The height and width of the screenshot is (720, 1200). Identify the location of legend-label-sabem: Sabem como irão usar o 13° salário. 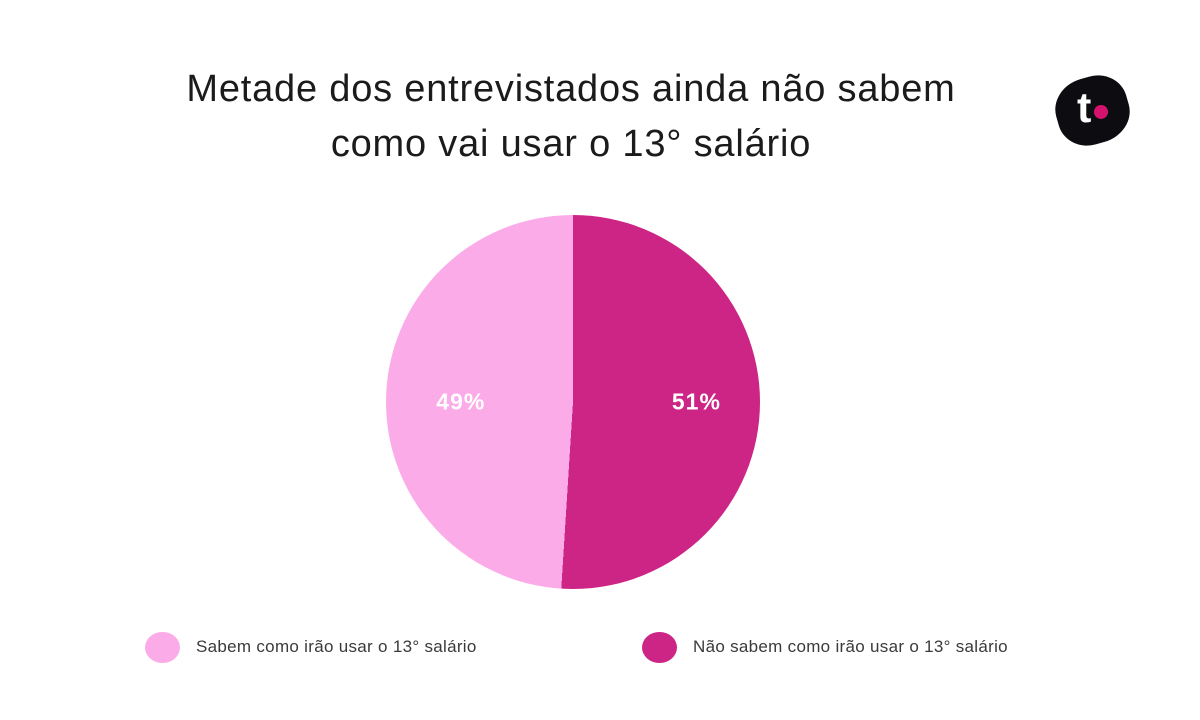
(336, 646).